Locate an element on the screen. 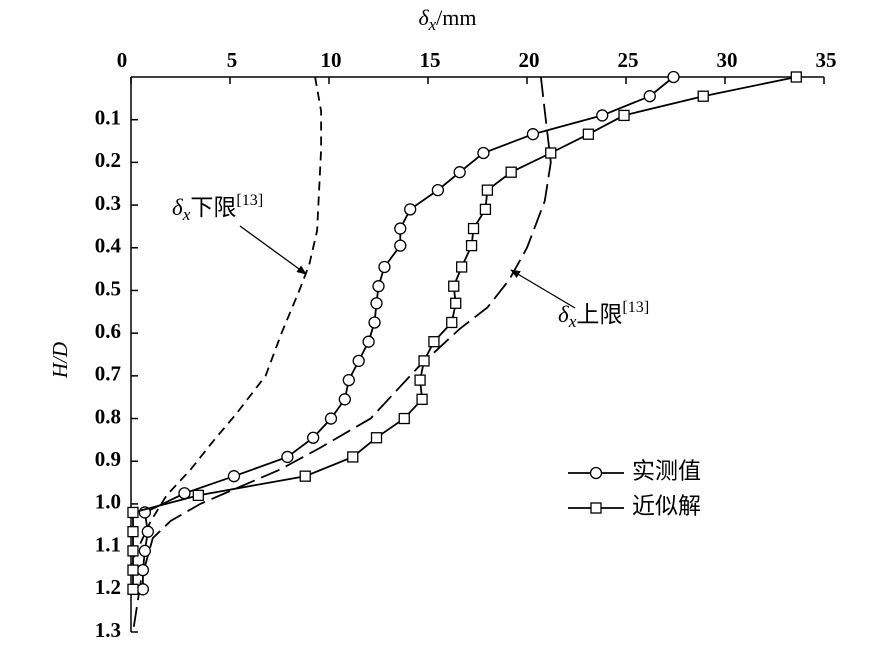 Image resolution: width=876 pixels, height=670 pixels. y-tick-label: 1.2 is located at coordinates (108, 587).